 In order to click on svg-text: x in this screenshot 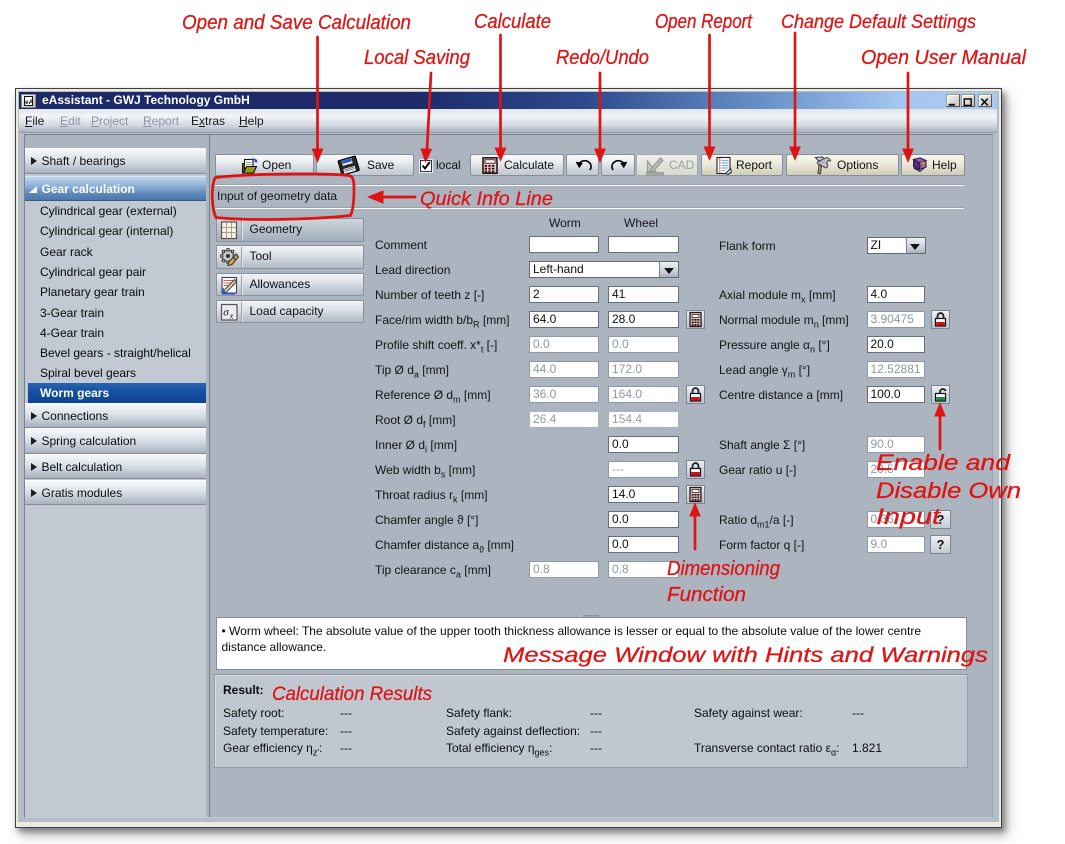, I will do `click(230, 315)`.